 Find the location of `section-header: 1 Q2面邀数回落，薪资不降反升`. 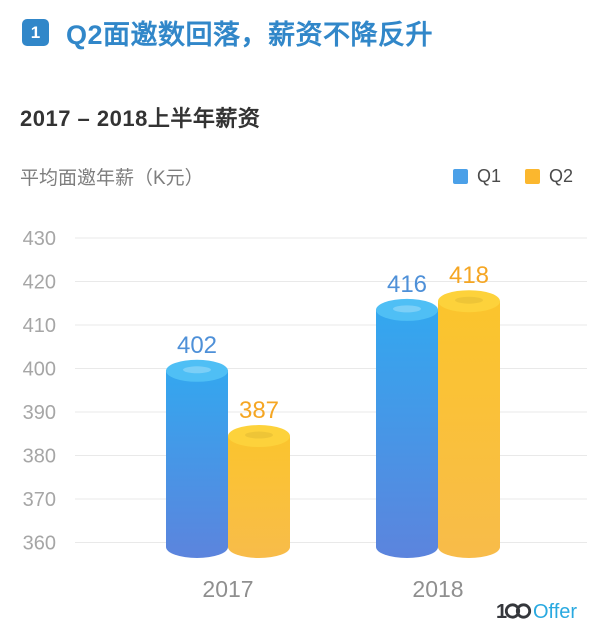

section-header: 1 Q2面邀数回落，薪资不降反升 is located at coordinates (227, 32).